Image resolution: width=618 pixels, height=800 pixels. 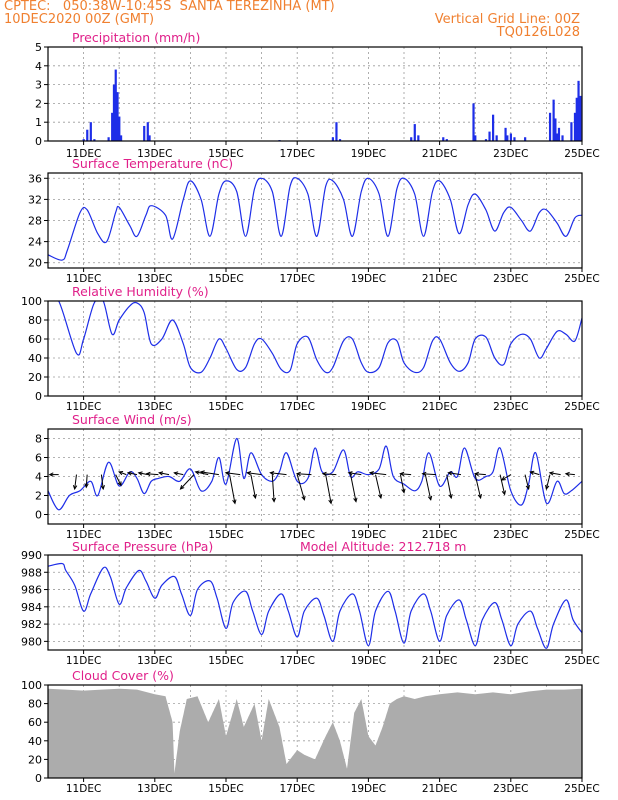 I want to click on y-tick-label: 4, so click(x=38, y=477).